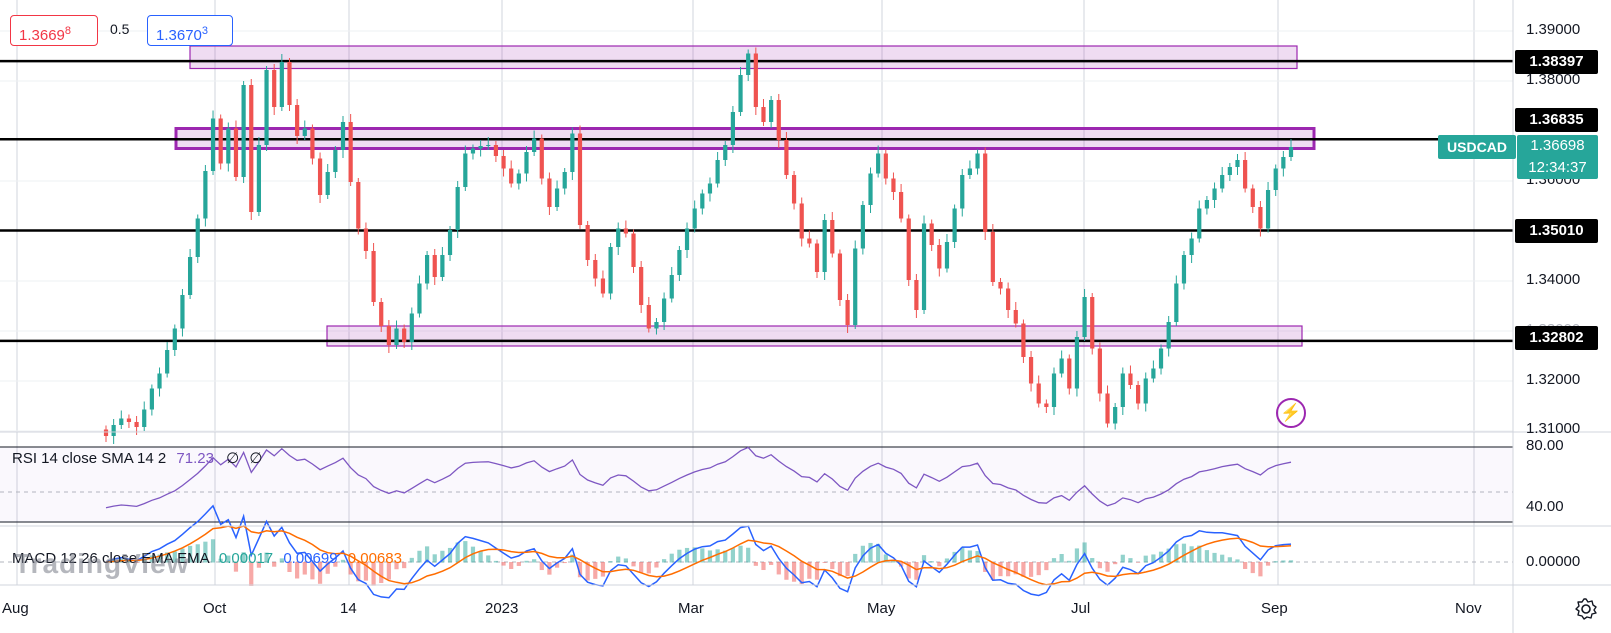 This screenshot has height=633, width=1611. What do you see at coordinates (348, 608) in the screenshot?
I see `x-axis-tick: 14` at bounding box center [348, 608].